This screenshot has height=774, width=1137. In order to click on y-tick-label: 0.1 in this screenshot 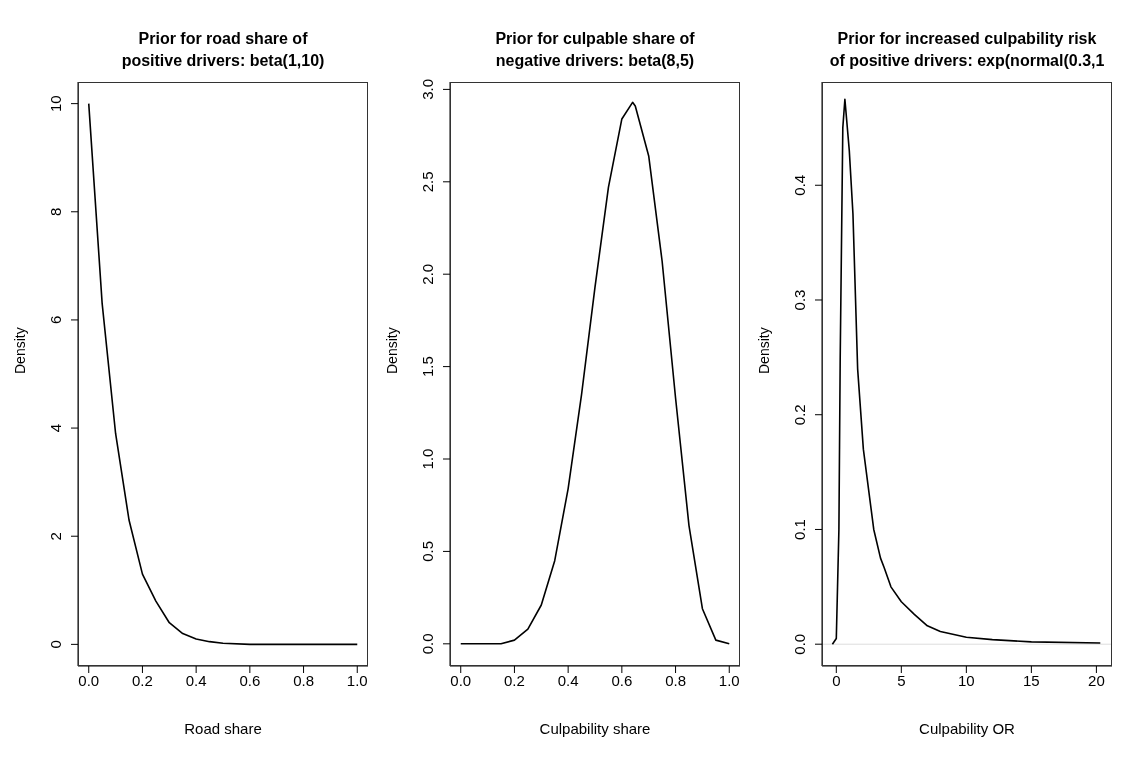, I will do `click(799, 529)`.